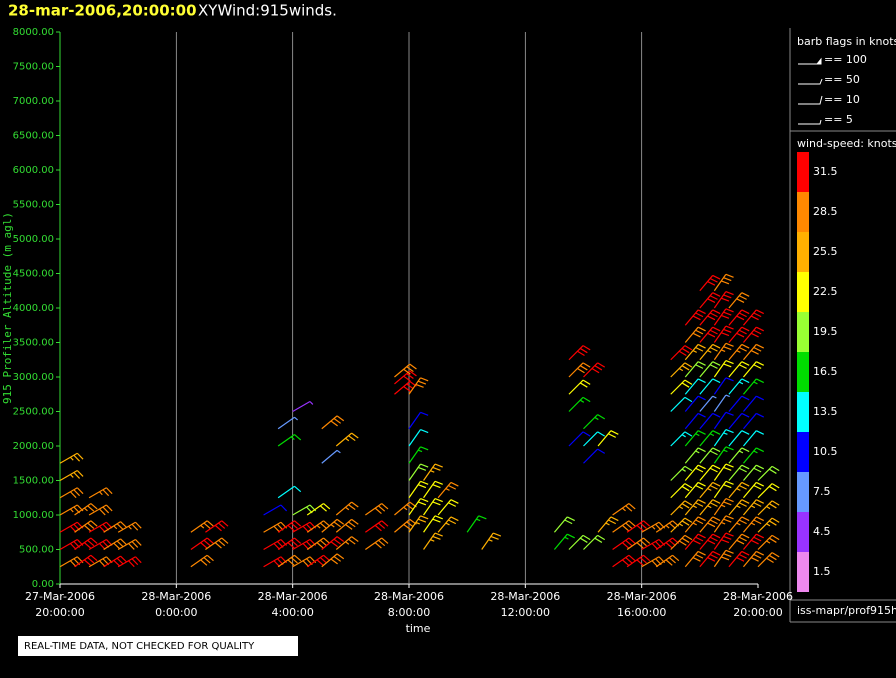  What do you see at coordinates (641, 612) in the screenshot?
I see `x-tick-label: 16:00:00` at bounding box center [641, 612].